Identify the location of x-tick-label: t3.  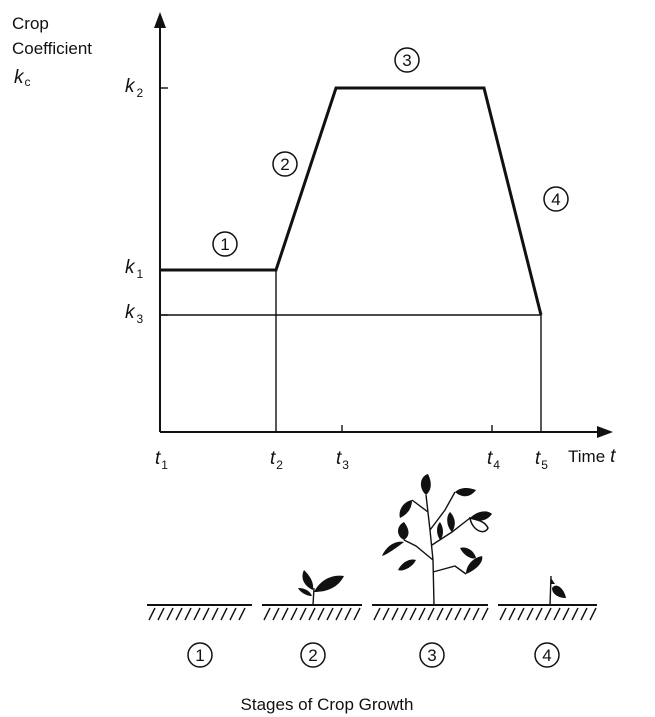
(342, 460).